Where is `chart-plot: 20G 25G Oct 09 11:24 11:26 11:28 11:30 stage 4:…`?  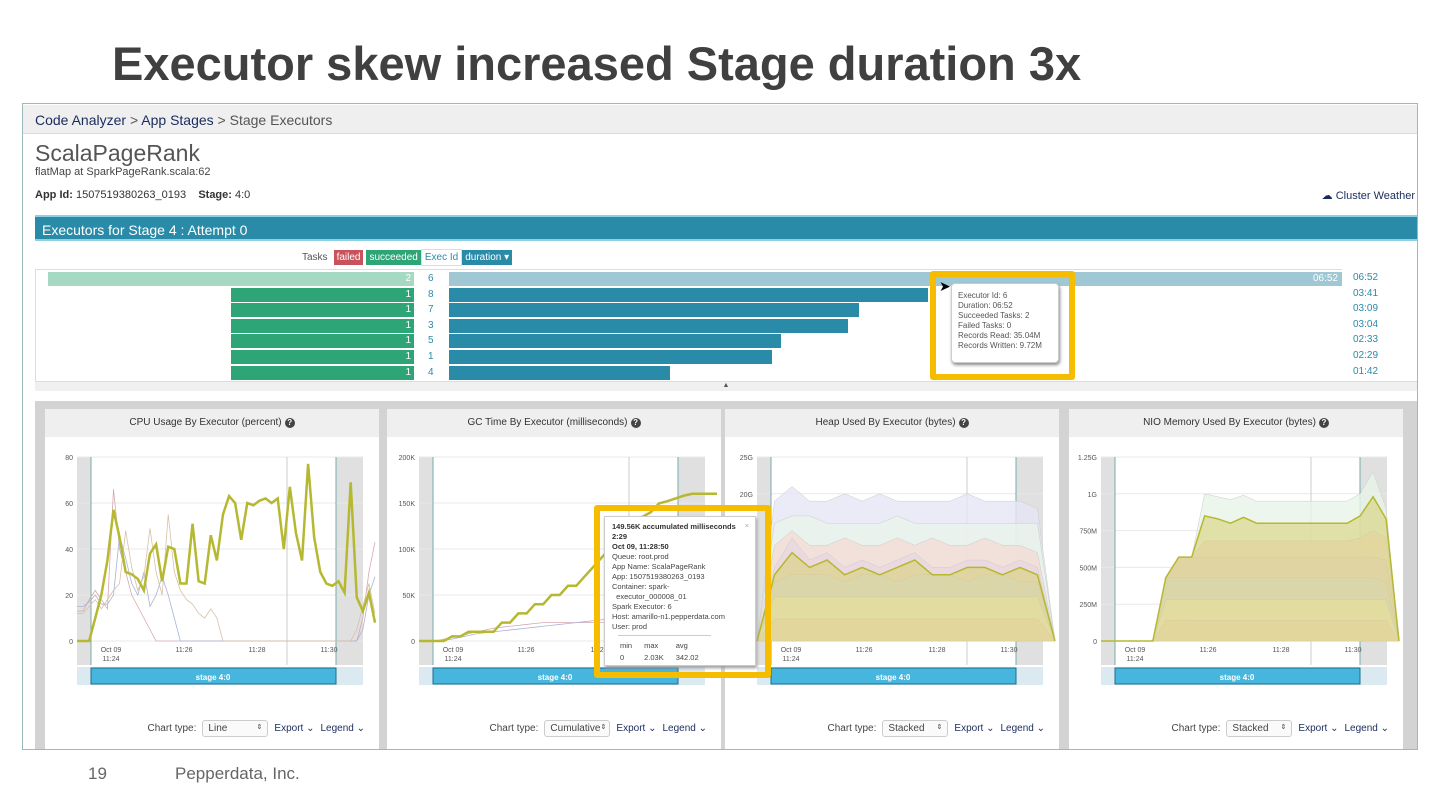 chart-plot: 20G 25G Oct 09 11:24 11:26 11:28 11:30 stage 4:… is located at coordinates (892, 569).